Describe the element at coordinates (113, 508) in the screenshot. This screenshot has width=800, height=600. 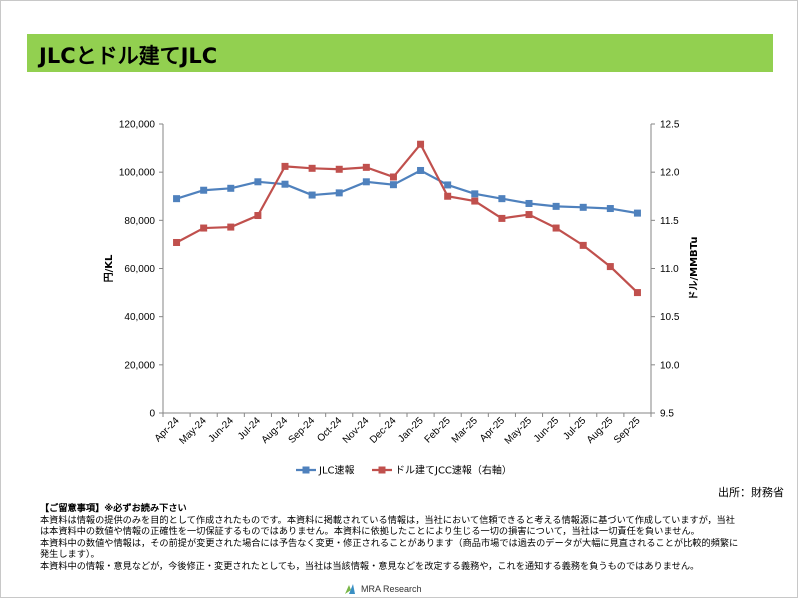
I see `disclaimer-heading: 【ご留意事項】※必ずお読み下さい` at that location.